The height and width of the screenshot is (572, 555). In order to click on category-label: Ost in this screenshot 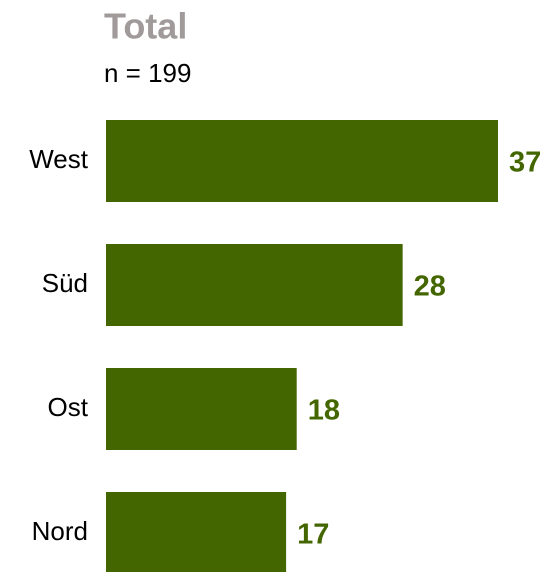, I will do `click(68, 407)`.